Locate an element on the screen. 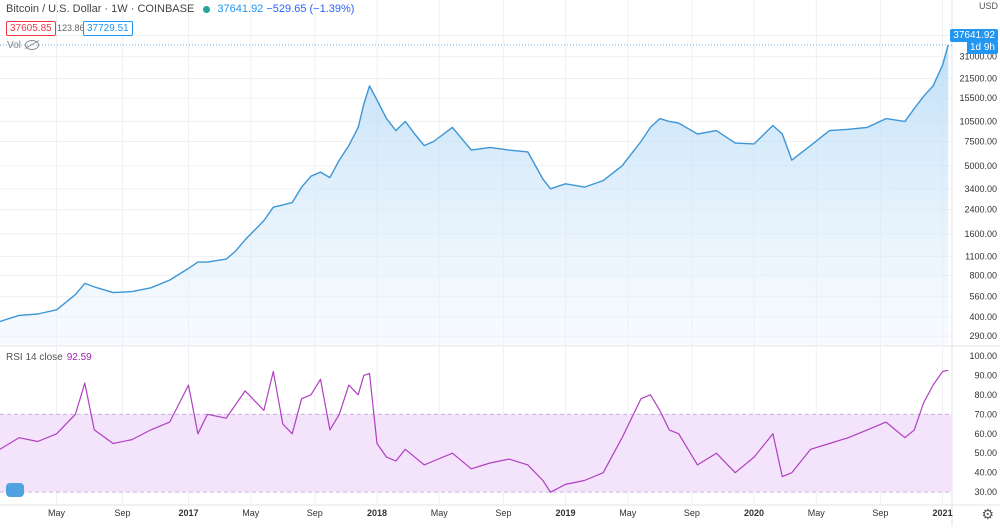  price-tick-label: 560.00 is located at coordinates (983, 297).